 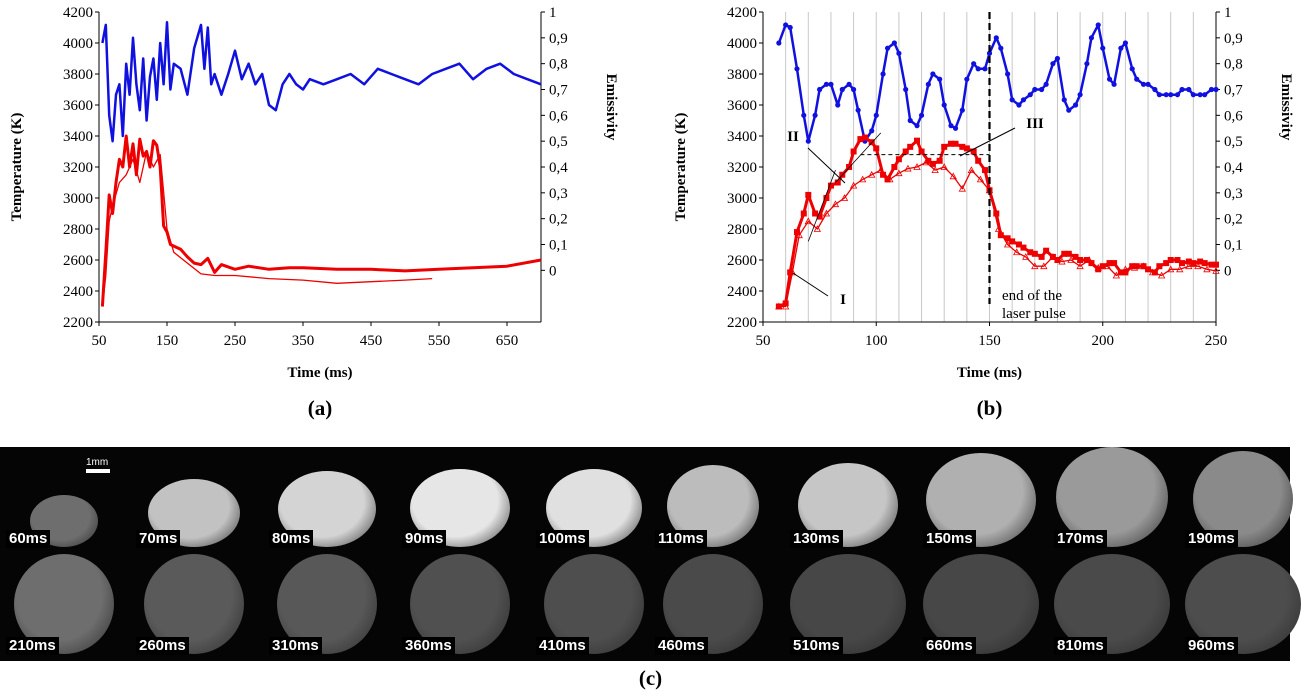 What do you see at coordinates (949, 646) in the screenshot?
I see `frame-time-label: 660ms` at bounding box center [949, 646].